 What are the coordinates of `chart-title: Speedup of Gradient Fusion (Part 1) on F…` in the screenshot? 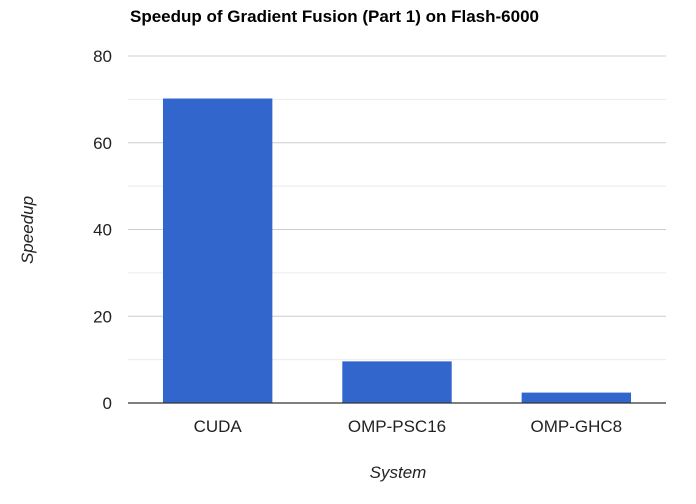 It's located at (334, 16).